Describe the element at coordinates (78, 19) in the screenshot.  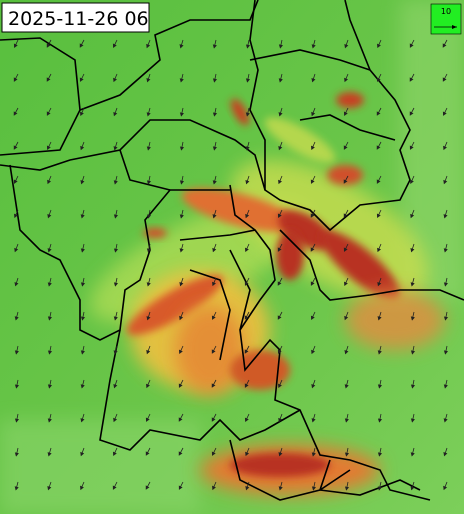
I see `timestamp: 2025-11-26 06` at that location.